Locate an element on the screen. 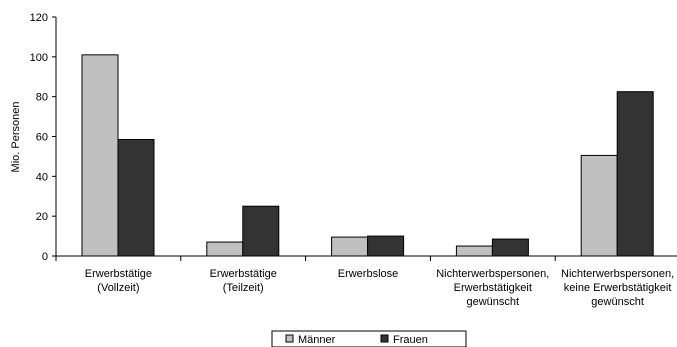 This screenshot has height=347, width=677. y-tick-label: 100 is located at coordinates (39, 58).